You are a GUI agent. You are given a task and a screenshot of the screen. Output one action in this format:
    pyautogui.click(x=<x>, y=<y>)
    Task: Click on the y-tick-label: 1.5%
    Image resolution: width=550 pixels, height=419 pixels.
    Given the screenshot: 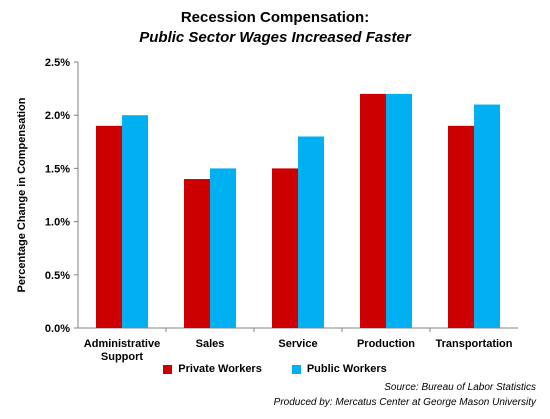 What is the action you would take?
    pyautogui.click(x=57, y=169)
    